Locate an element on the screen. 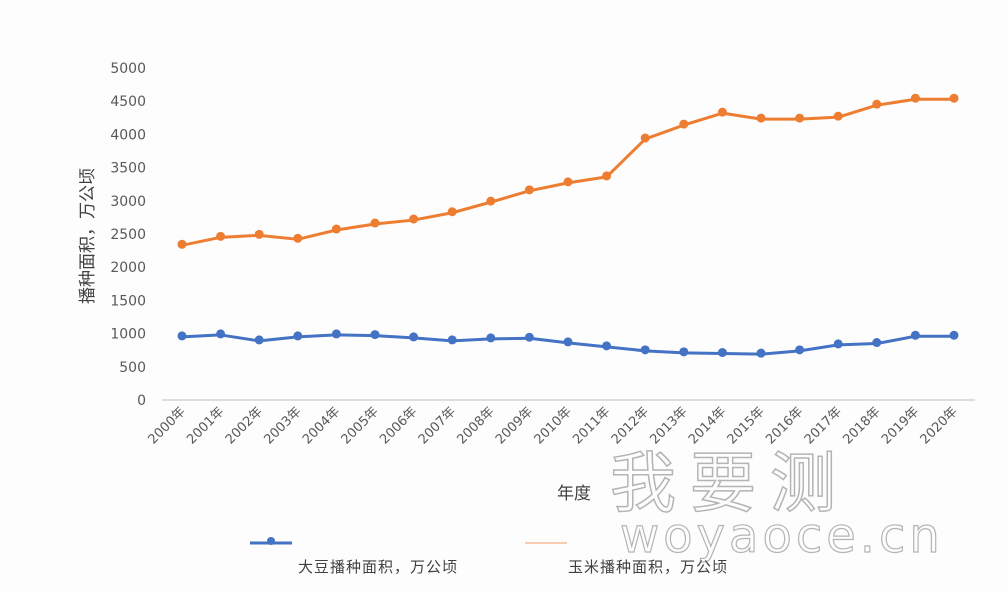 This screenshot has height=592, width=1008. x-tick-label: 2001年 is located at coordinates (205, 425).